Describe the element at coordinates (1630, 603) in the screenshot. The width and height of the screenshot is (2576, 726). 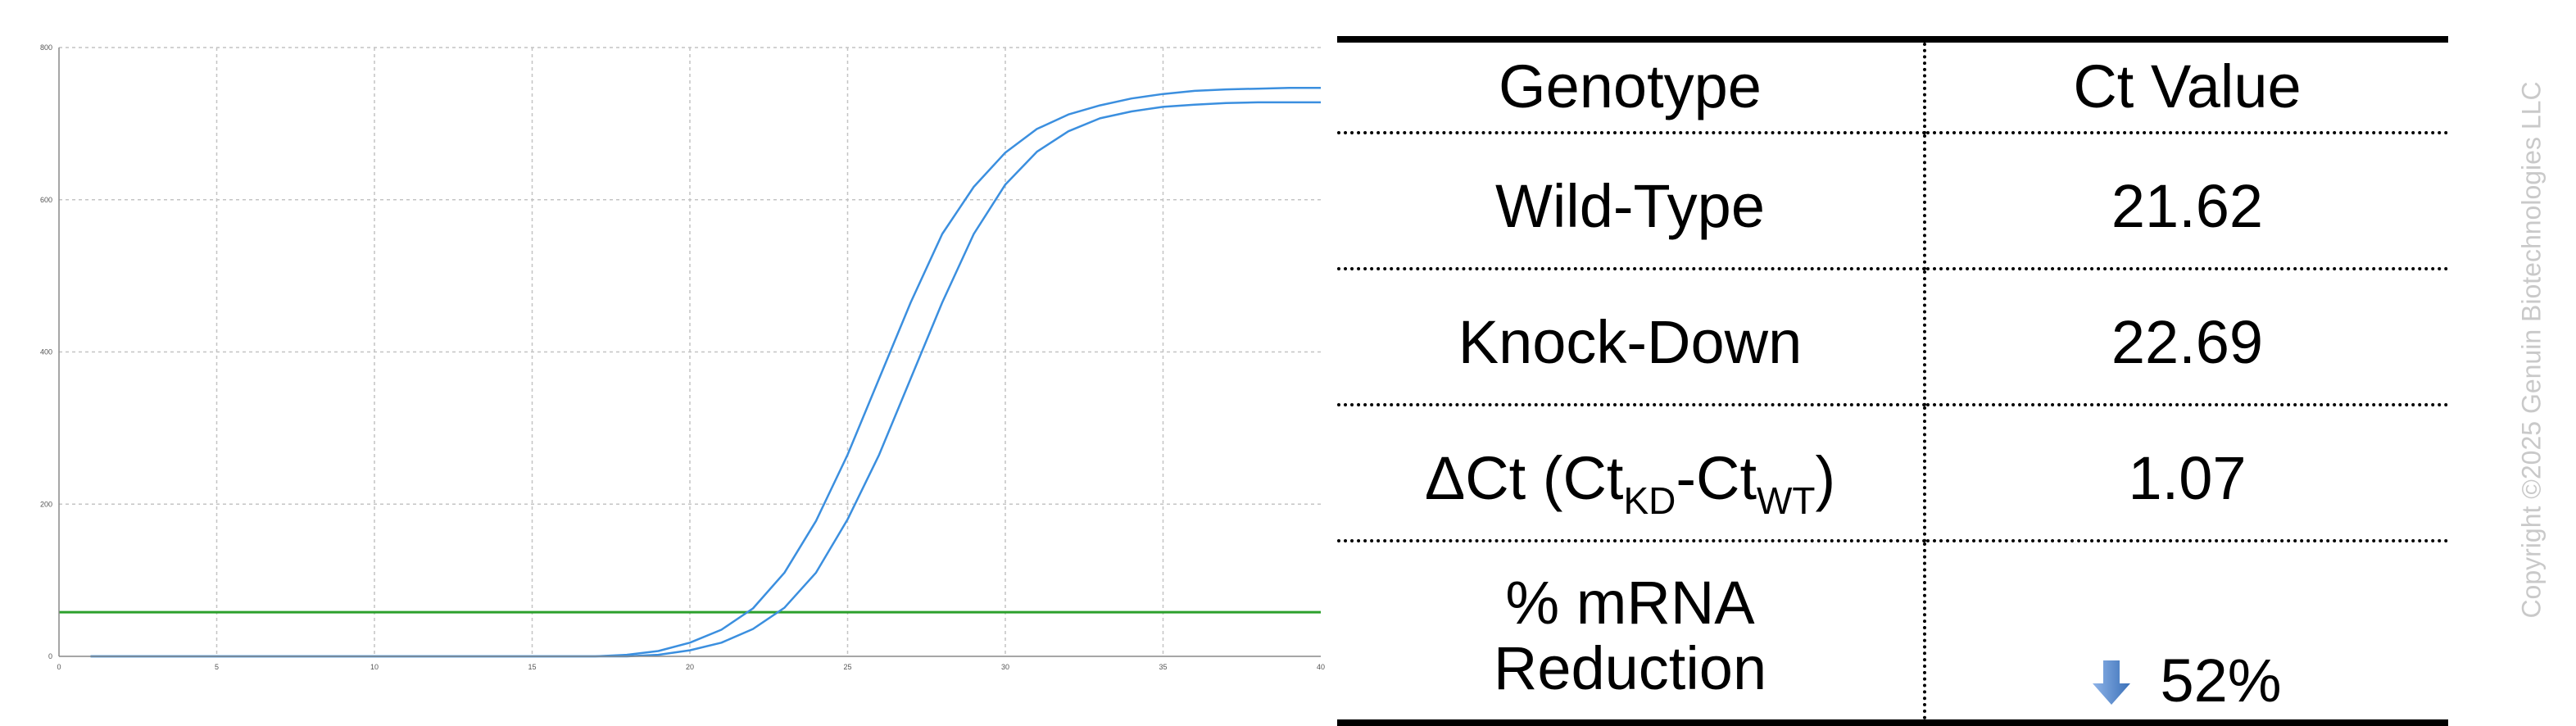
I see `reduction-label-line1: % mRNA` at that location.